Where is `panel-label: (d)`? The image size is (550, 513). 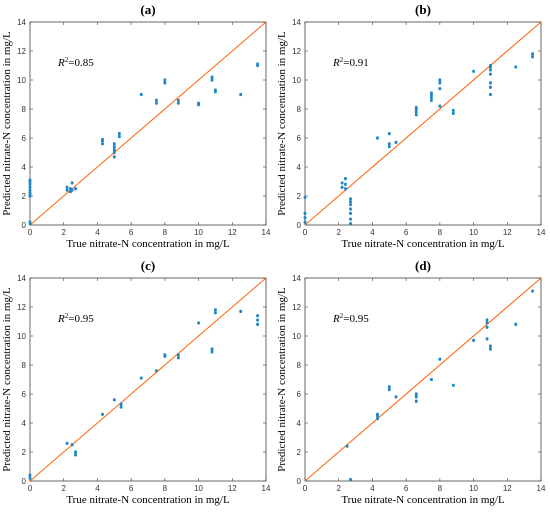 panel-label: (d) is located at coordinates (423, 265).